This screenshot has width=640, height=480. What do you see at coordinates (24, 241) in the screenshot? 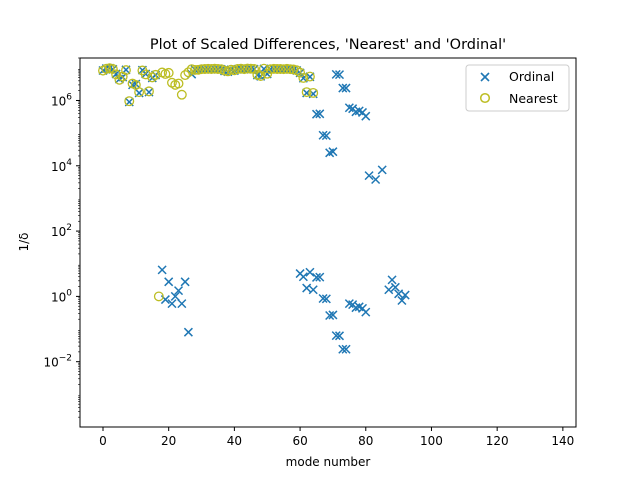
I see `y-axis-label: 1/δ` at bounding box center [24, 241].